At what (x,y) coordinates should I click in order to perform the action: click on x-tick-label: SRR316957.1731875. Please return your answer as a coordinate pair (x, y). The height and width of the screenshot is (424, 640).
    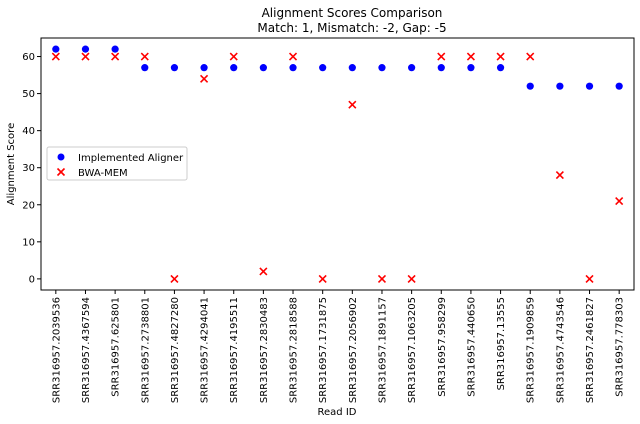
    Looking at the image, I should click on (323, 350).